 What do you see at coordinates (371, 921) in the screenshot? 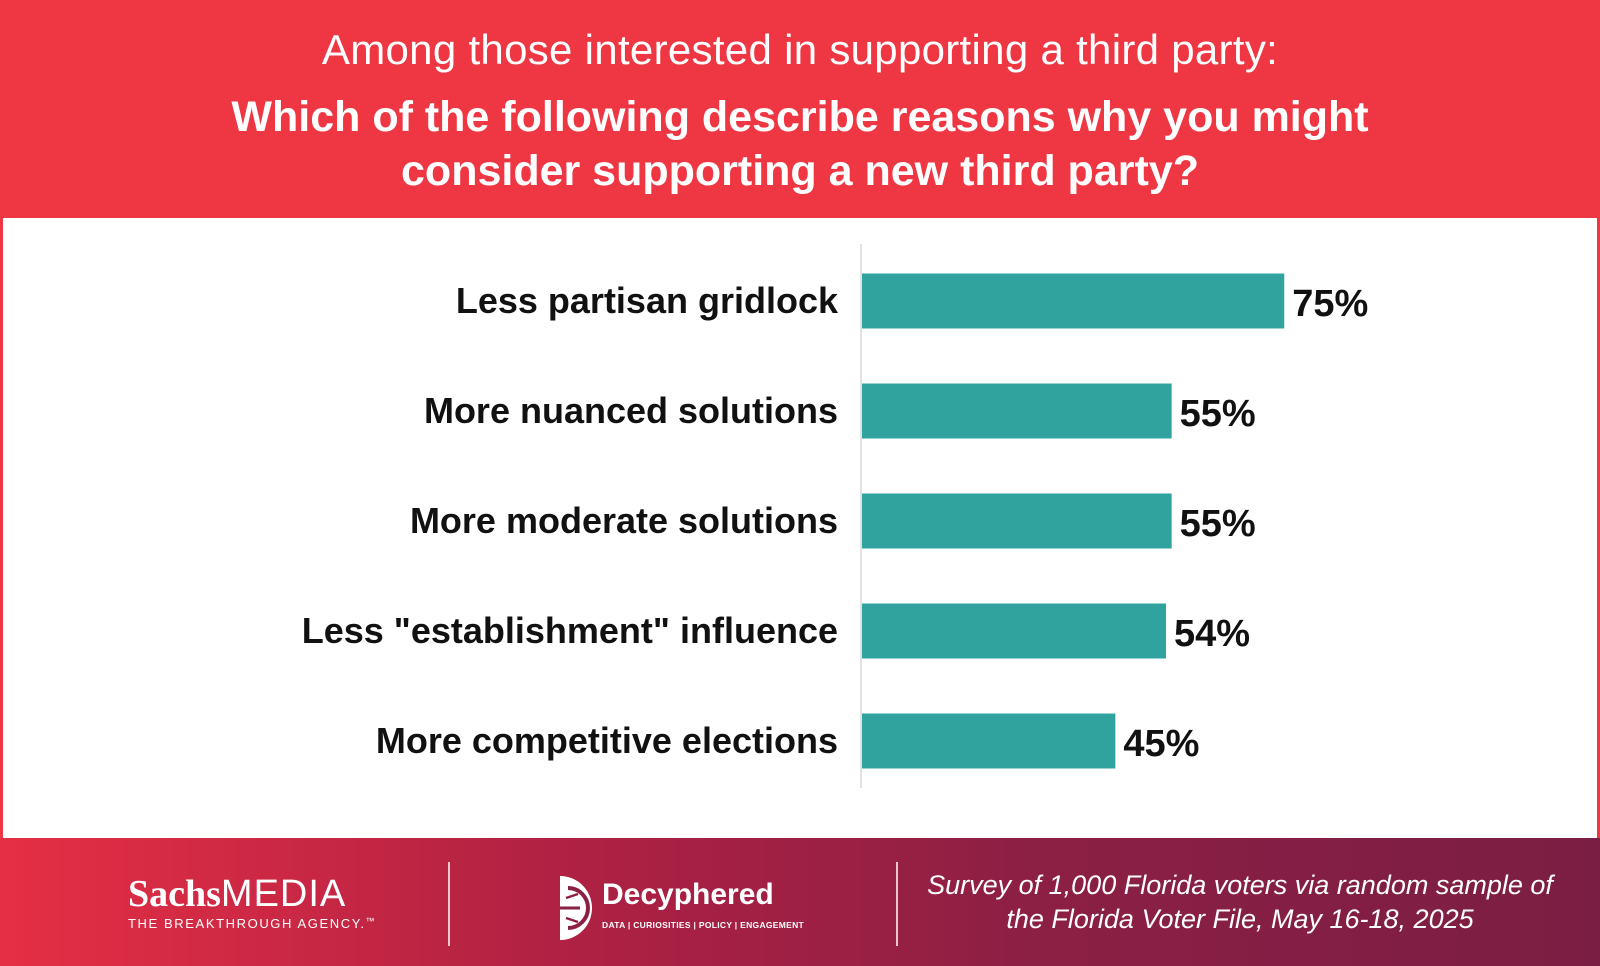
I see `sachs-tm: ™` at bounding box center [371, 921].